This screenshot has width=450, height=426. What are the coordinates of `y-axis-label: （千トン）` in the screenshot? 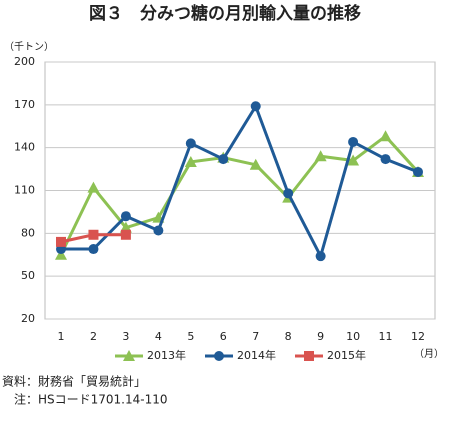 It's located at (29, 47).